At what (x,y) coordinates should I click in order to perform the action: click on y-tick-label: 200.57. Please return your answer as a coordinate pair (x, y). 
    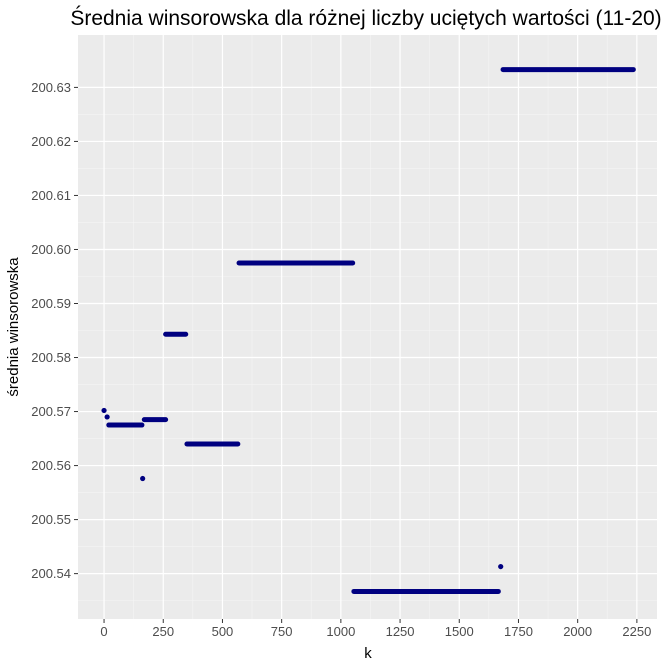
    Looking at the image, I should click on (51, 411).